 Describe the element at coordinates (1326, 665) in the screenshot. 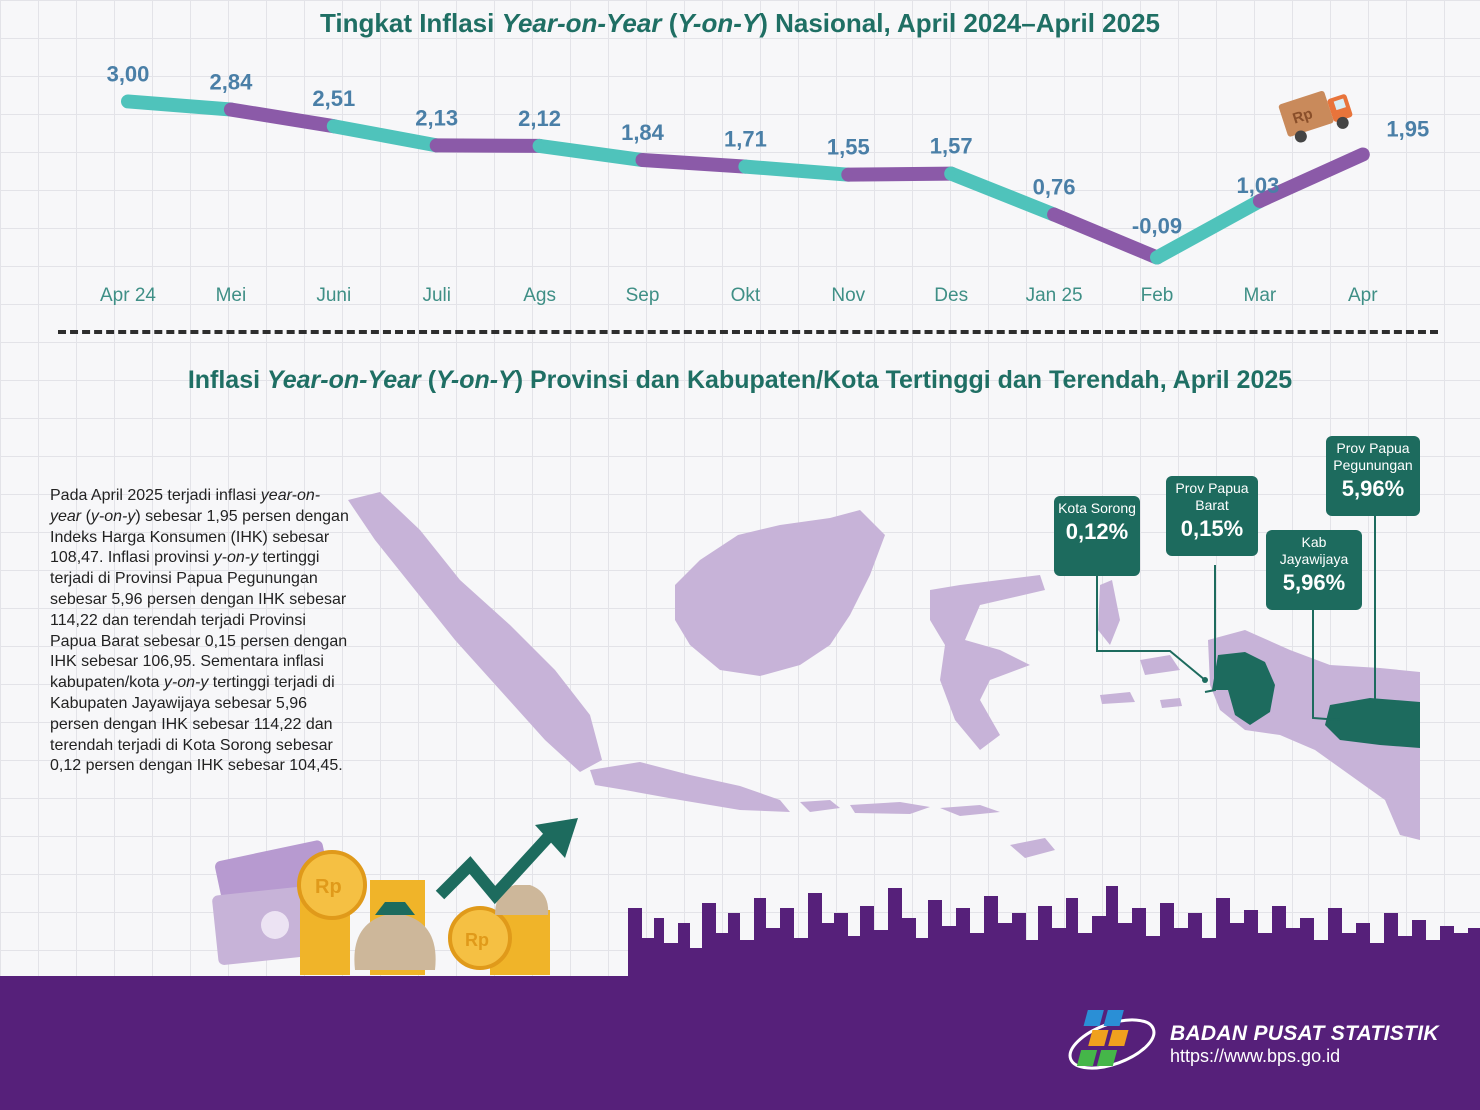

I see `jayawijaya-leader-line` at that location.